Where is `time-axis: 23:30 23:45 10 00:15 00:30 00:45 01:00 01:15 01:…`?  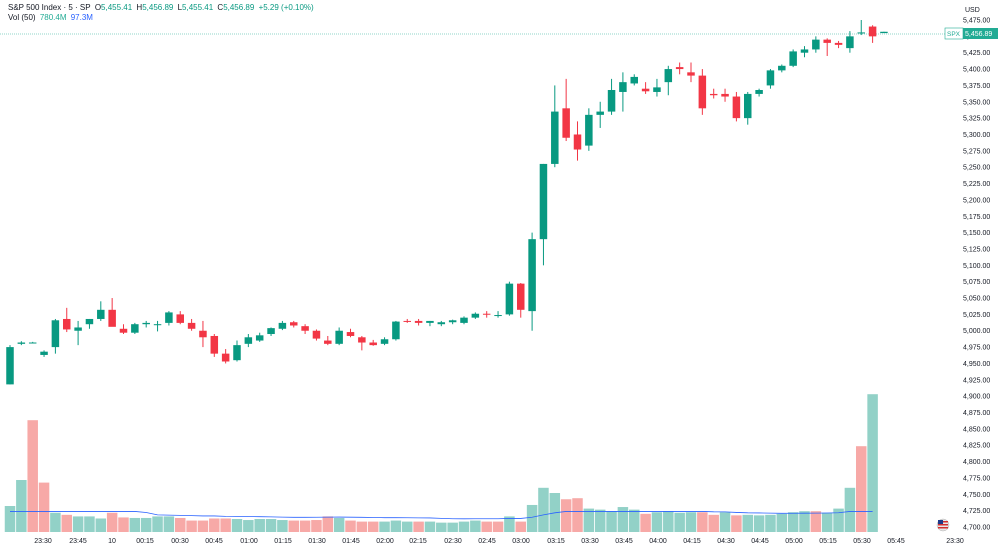 time-axis: 23:30 23:45 10 00:15 00:30 00:45 01:00 01:15 01:… is located at coordinates (499, 541).